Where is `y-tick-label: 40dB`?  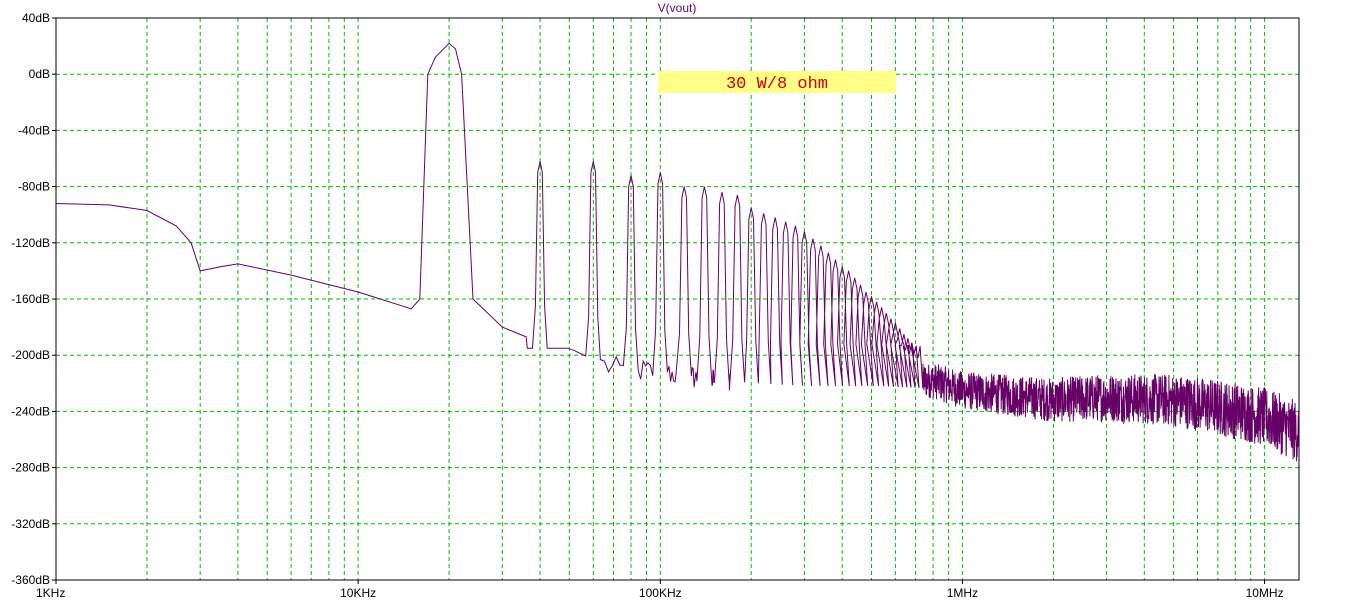
y-tick-label: 40dB is located at coordinates (36, 18).